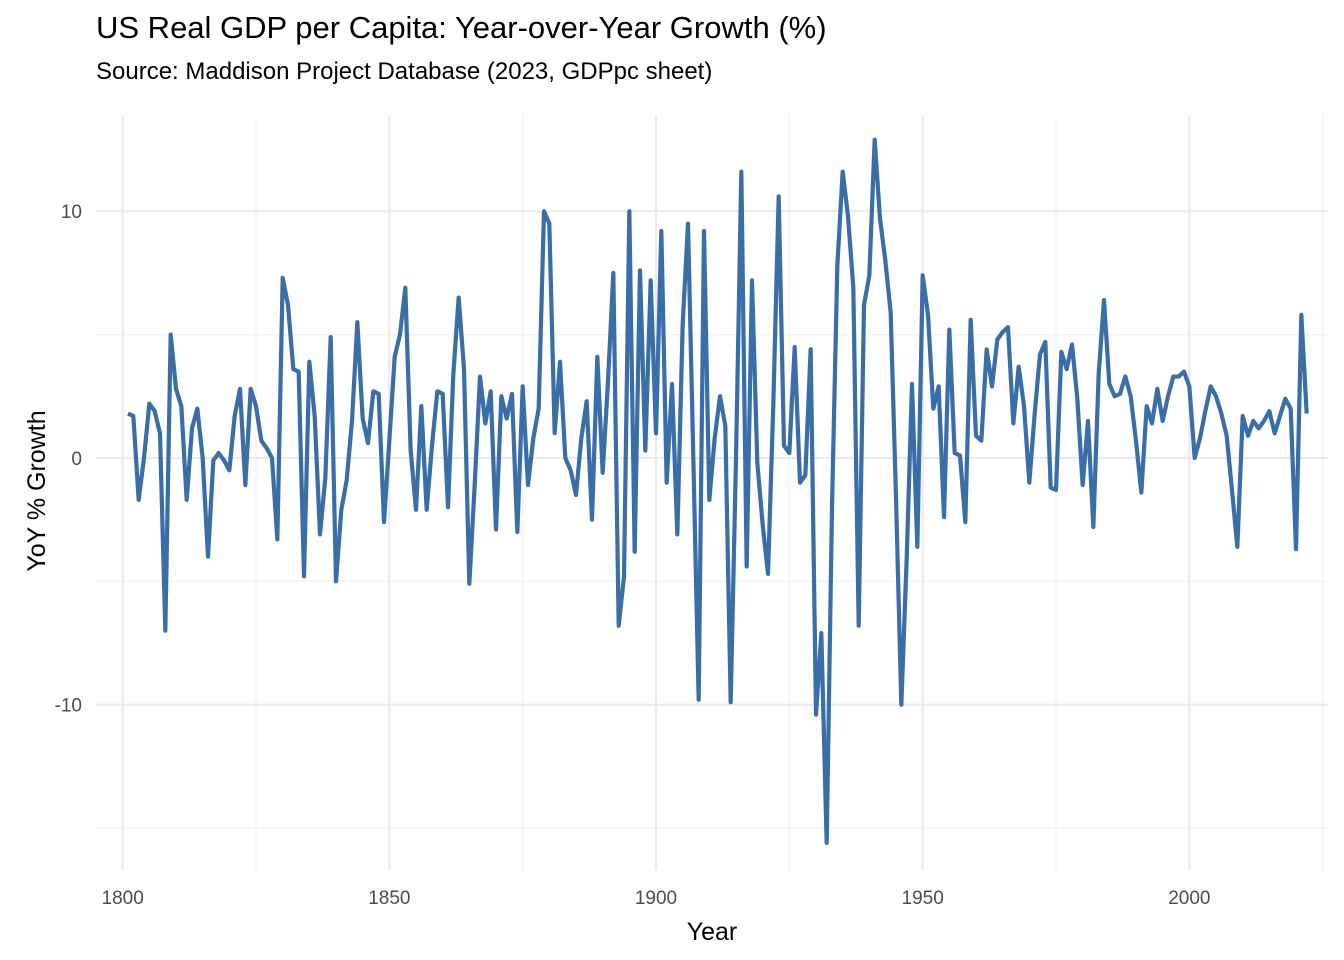 The width and height of the screenshot is (1344, 960). Describe the element at coordinates (389, 898) in the screenshot. I see `x-tick-label: 1850` at that location.